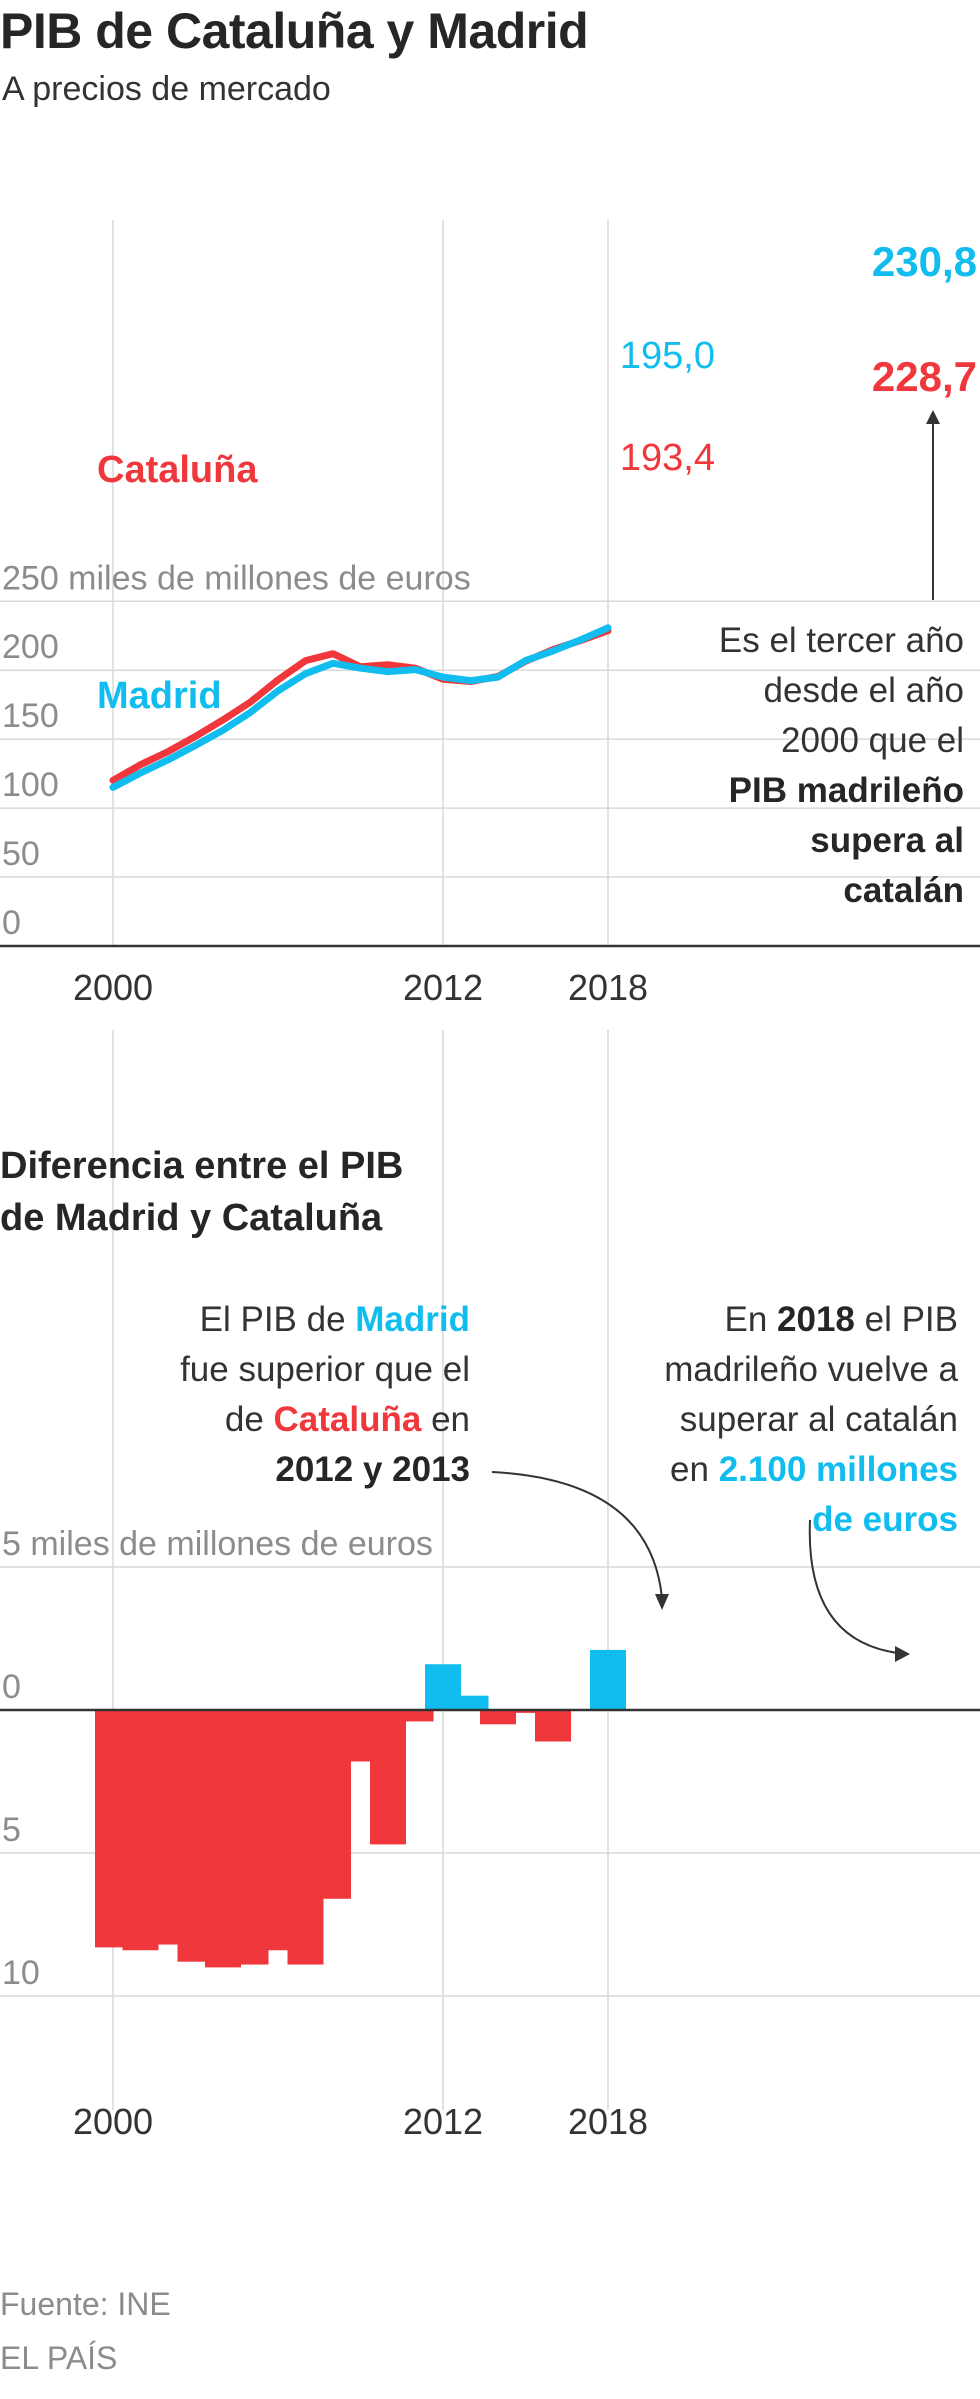 The image size is (980, 2399). I want to click on note-bar2-year: 2018, so click(816, 1319).